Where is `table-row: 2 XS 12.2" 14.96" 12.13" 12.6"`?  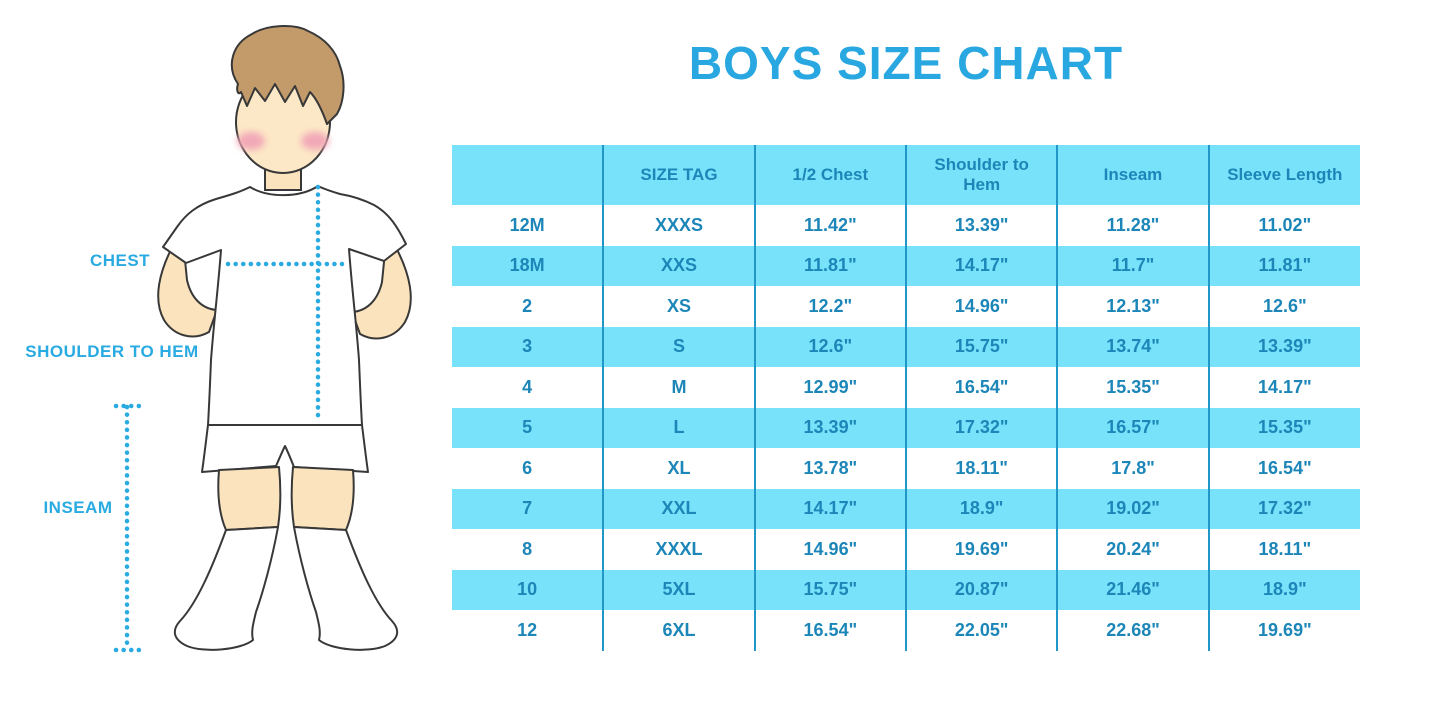
table-row: 2 XS 12.2" 14.96" 12.13" 12.6" is located at coordinates (906, 306).